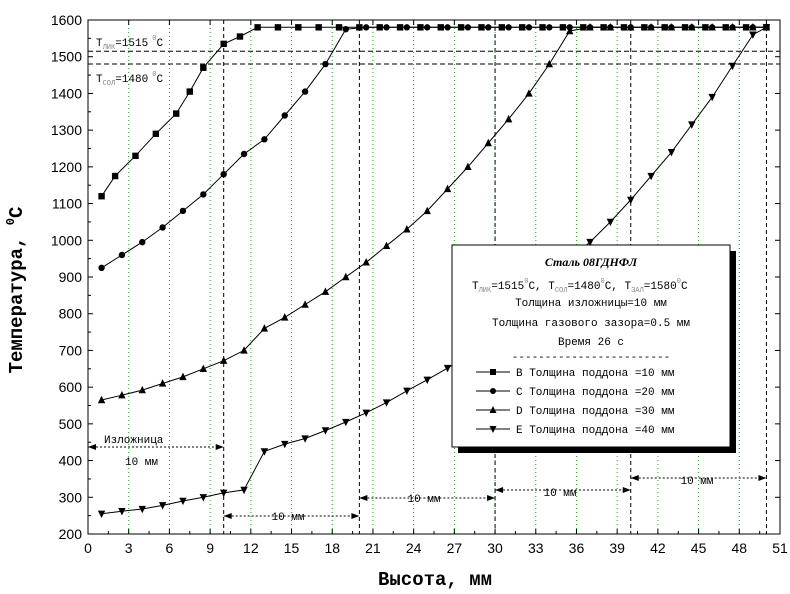 The width and height of the screenshot is (790, 594). I want to click on y-tick-label: 400, so click(71, 461).